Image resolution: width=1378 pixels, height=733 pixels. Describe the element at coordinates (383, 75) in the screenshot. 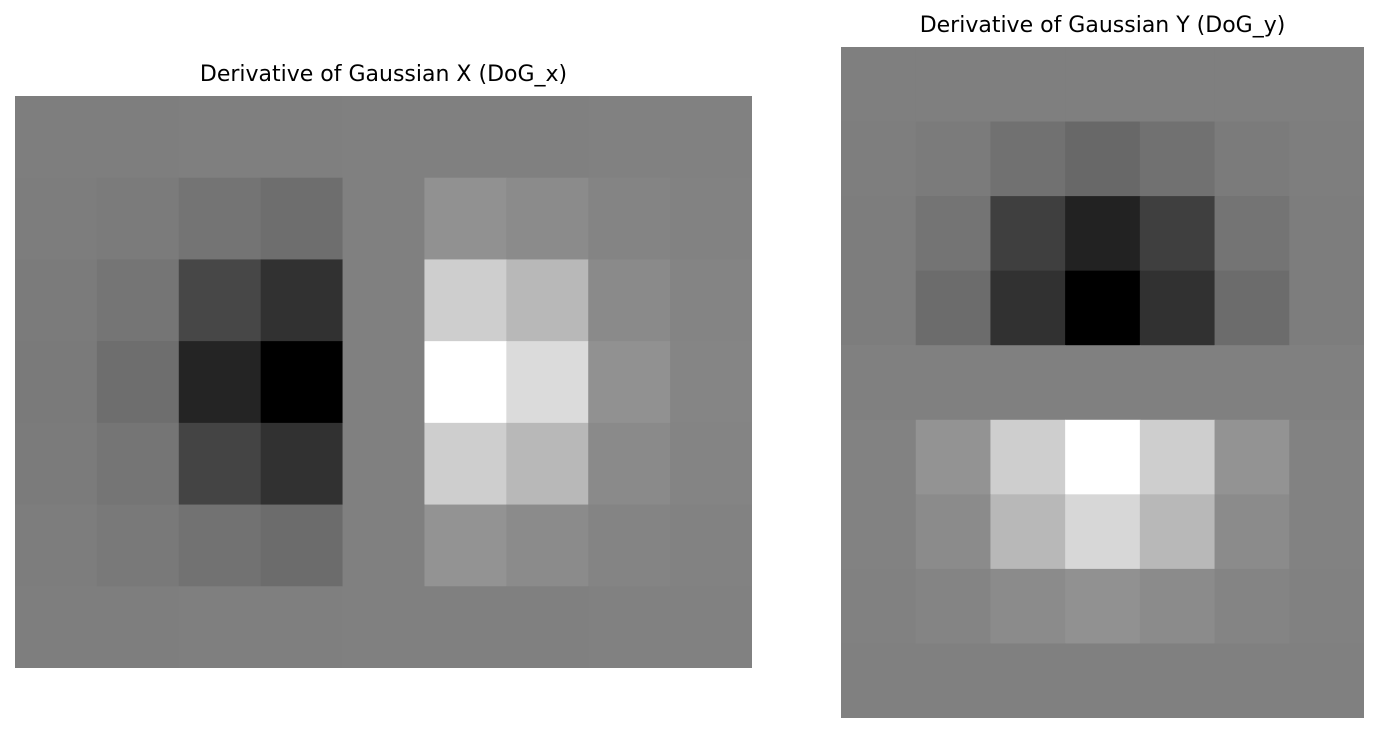

I see `chart-title-dog-x: Derivative of Gaussian X (DoG_x)` at that location.